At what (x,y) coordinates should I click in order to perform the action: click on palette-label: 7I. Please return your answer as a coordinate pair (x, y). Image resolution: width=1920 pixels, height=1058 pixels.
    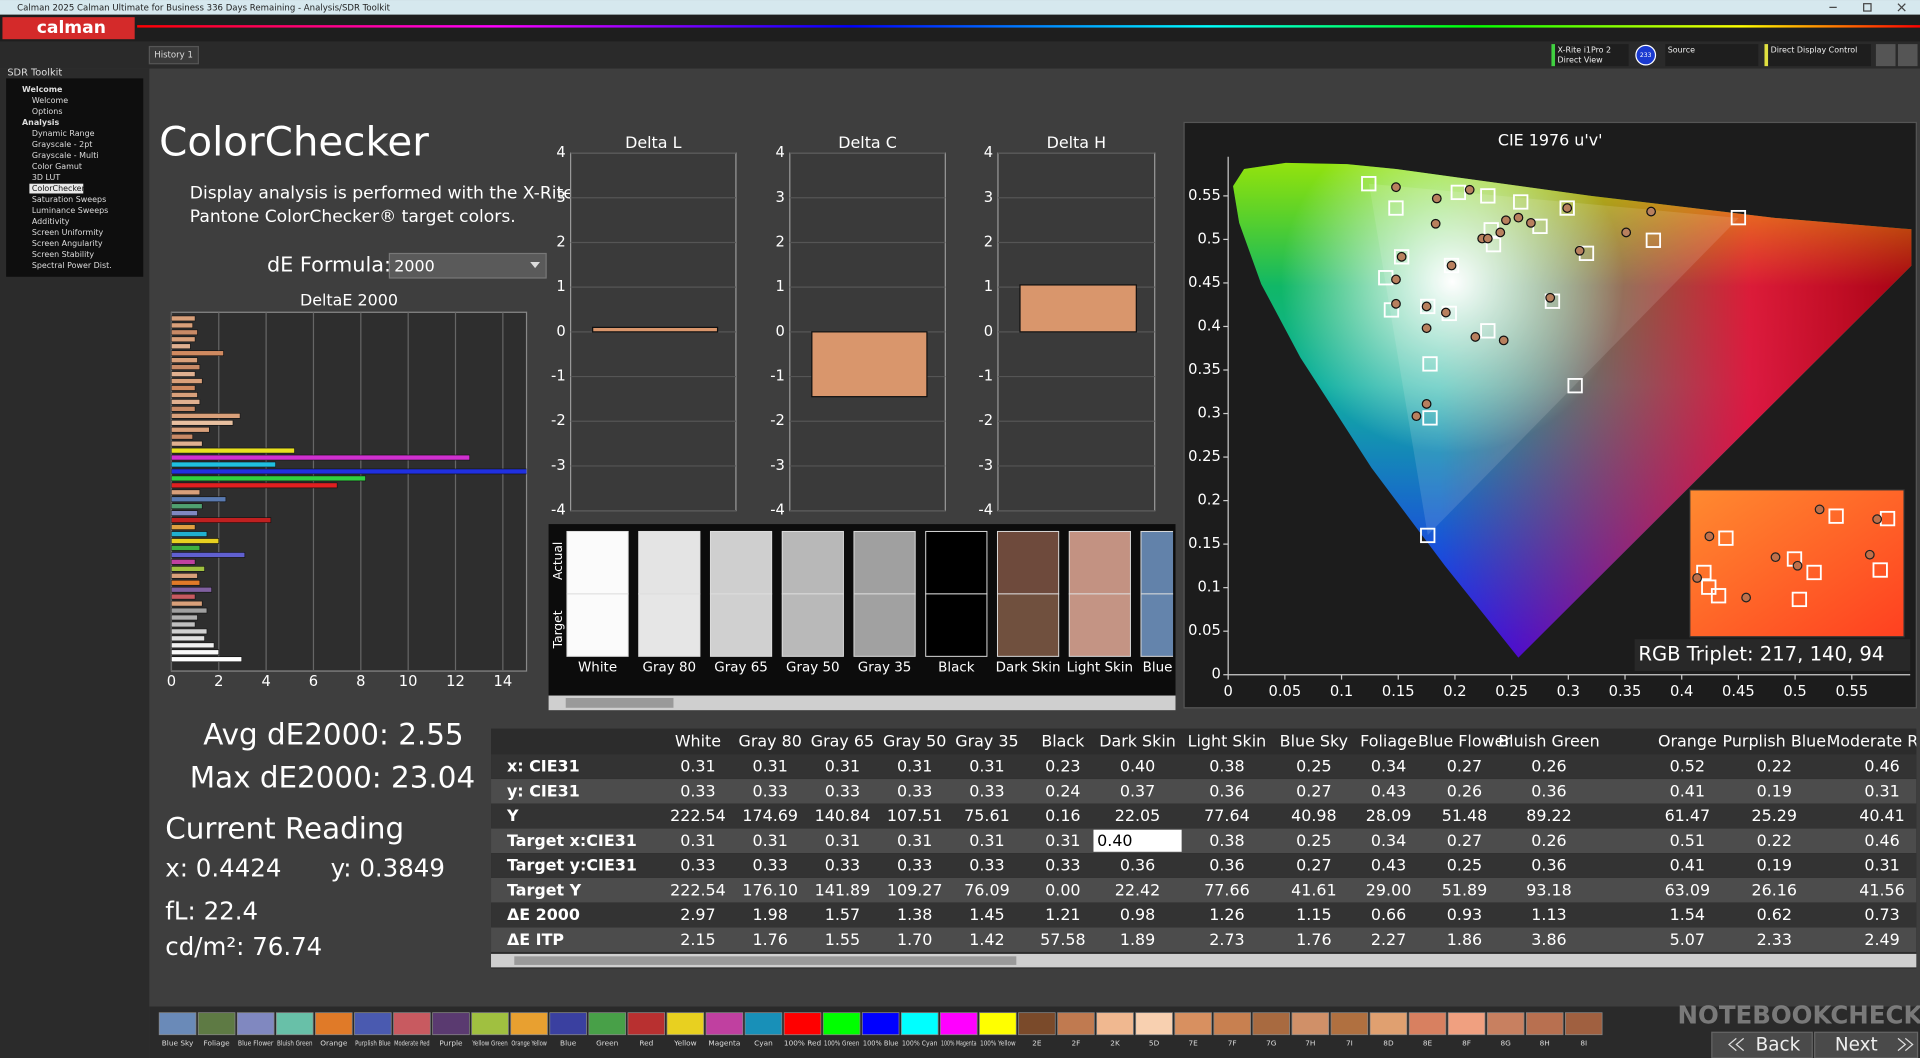
    Looking at the image, I should click on (1349, 1042).